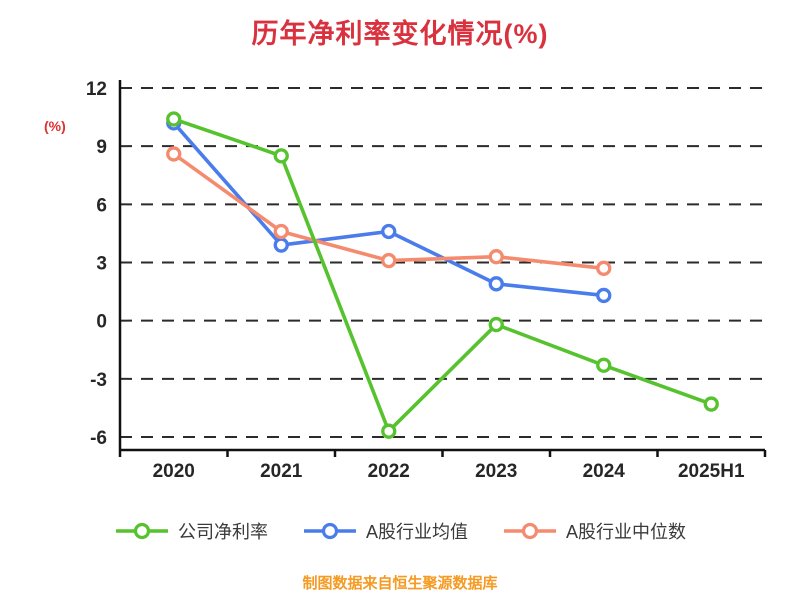 The height and width of the screenshot is (600, 800). Describe the element at coordinates (141, 531) in the screenshot. I see `legend-marker-company-icon` at that location.